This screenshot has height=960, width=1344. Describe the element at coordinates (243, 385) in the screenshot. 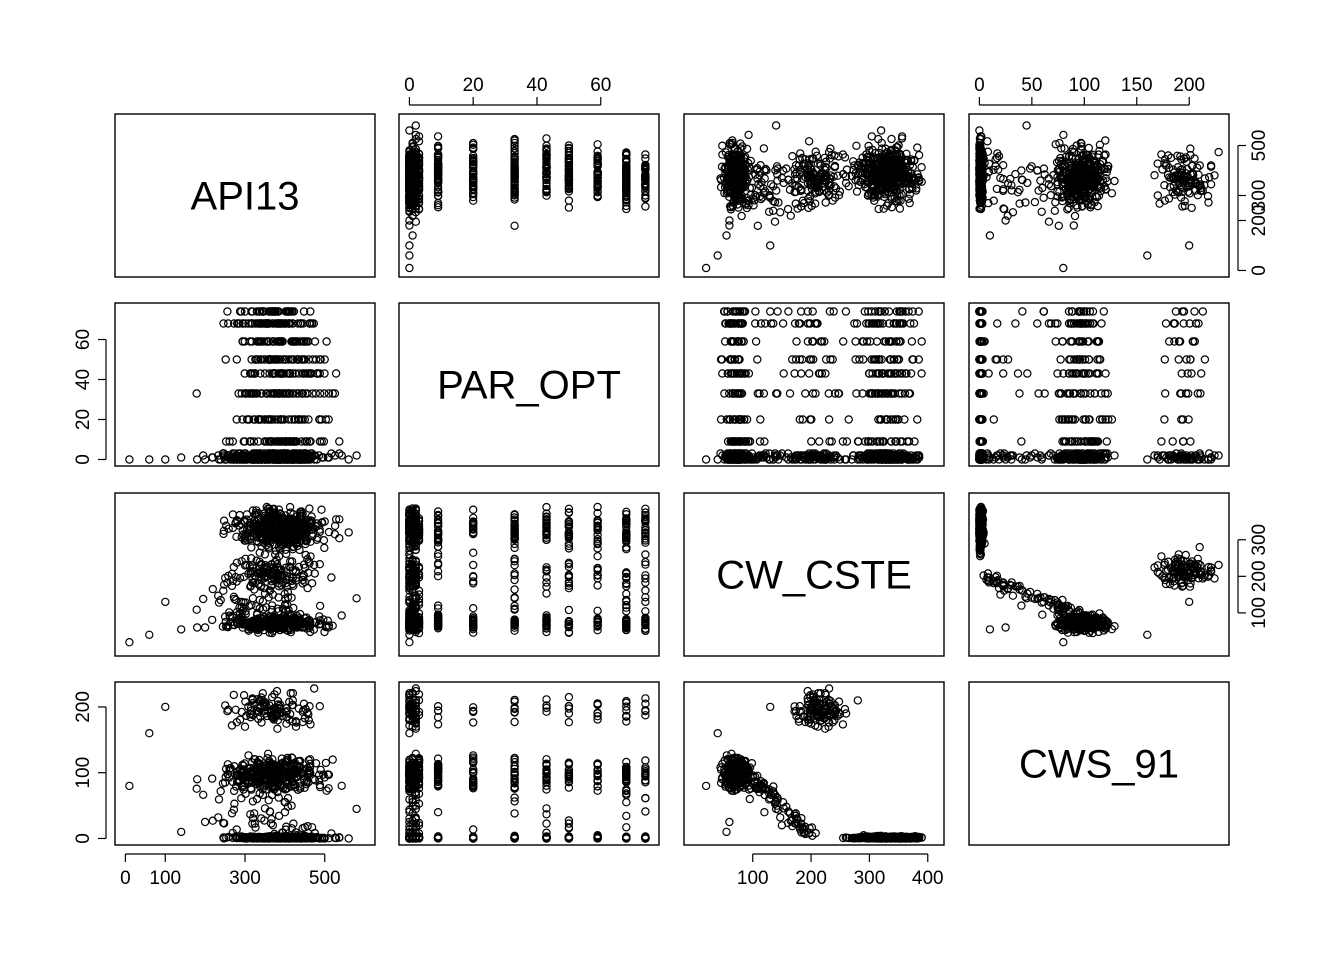

I see `scatter-panel-par_opt-vs-api13` at that location.